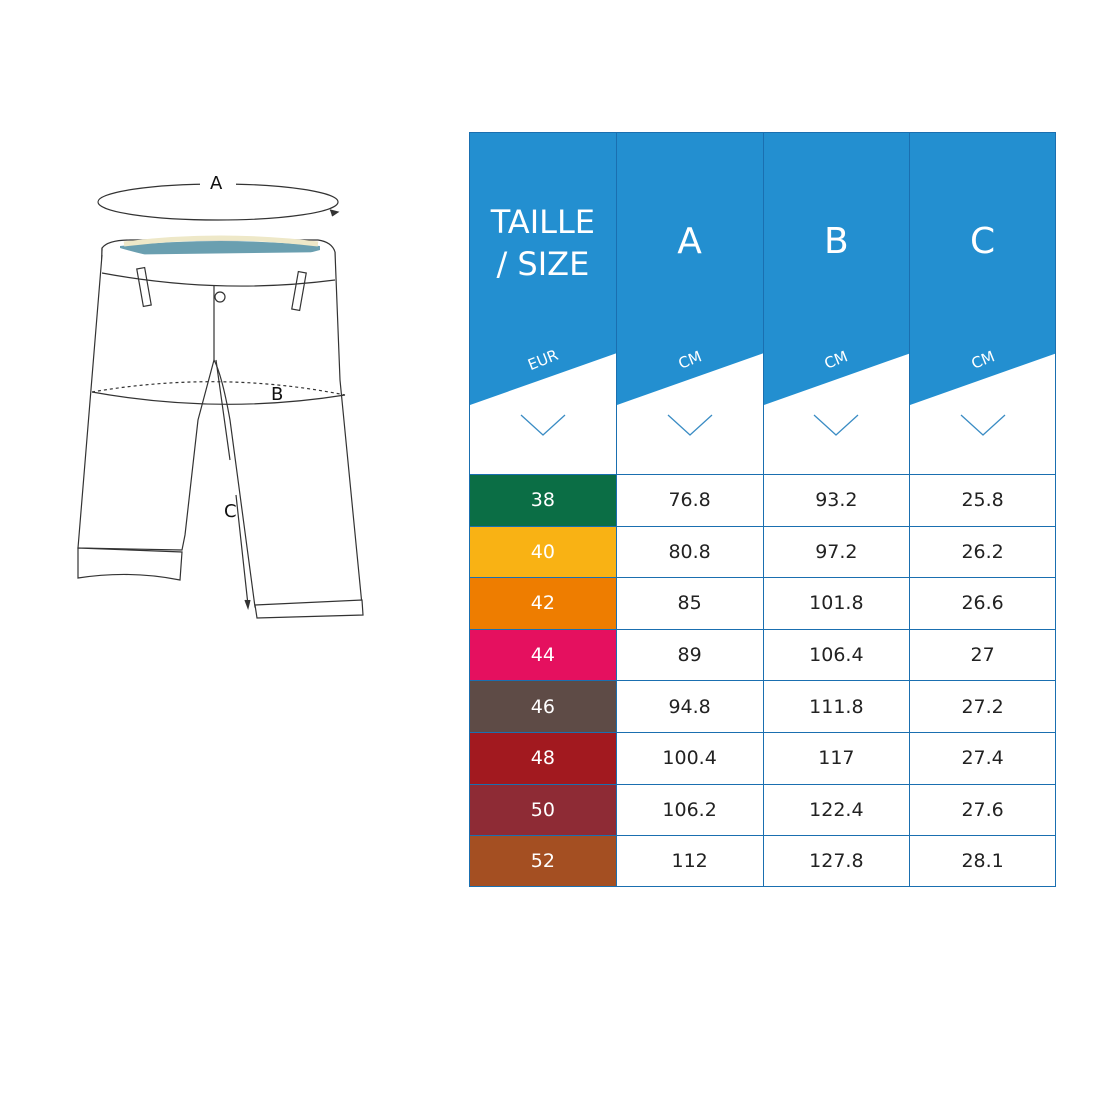 The height and width of the screenshot is (1100, 1100). I want to click on label-a: A, so click(216, 183).